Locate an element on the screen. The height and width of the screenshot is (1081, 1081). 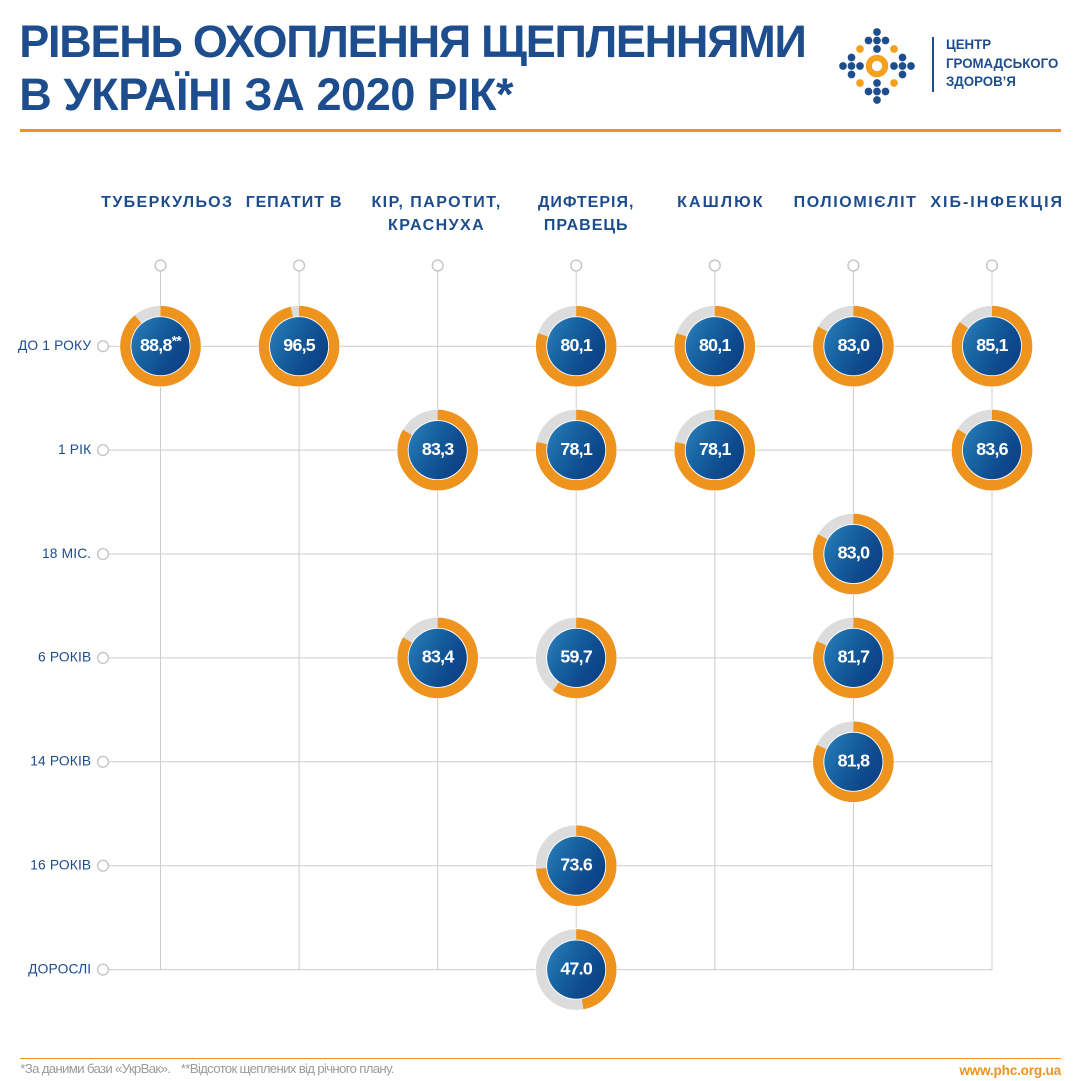
svg-text: 83,3 is located at coordinates (438, 449).